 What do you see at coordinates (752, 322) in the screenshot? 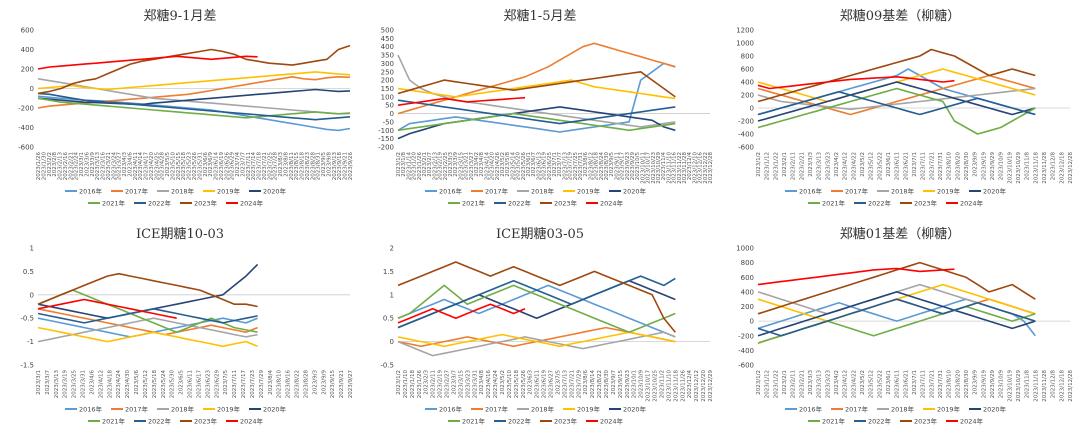
I see `y-tick-label: 0` at bounding box center [752, 322].